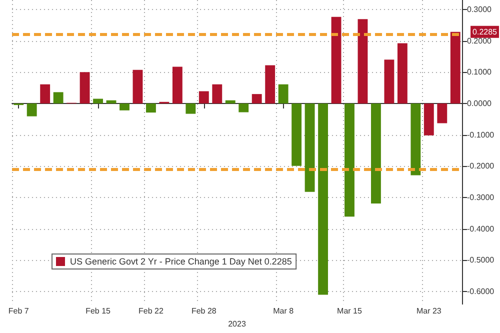  What do you see at coordinates (479, 9) in the screenshot?
I see `y-tick-label: 0.3000` at bounding box center [479, 9].